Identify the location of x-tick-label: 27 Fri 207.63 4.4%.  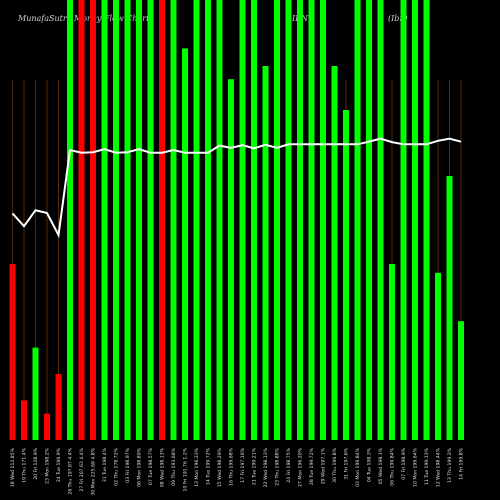
(82, 469).